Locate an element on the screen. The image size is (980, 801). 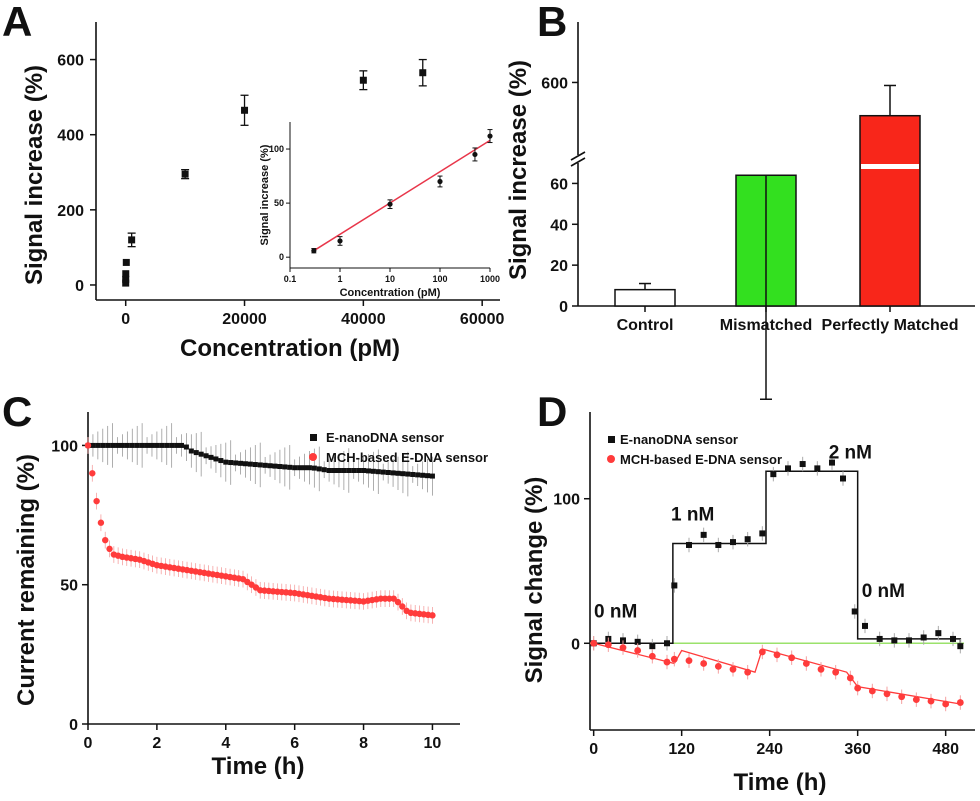
panel-b-ticks: 0 20 40 60 600 is located at coordinates (559, 195).